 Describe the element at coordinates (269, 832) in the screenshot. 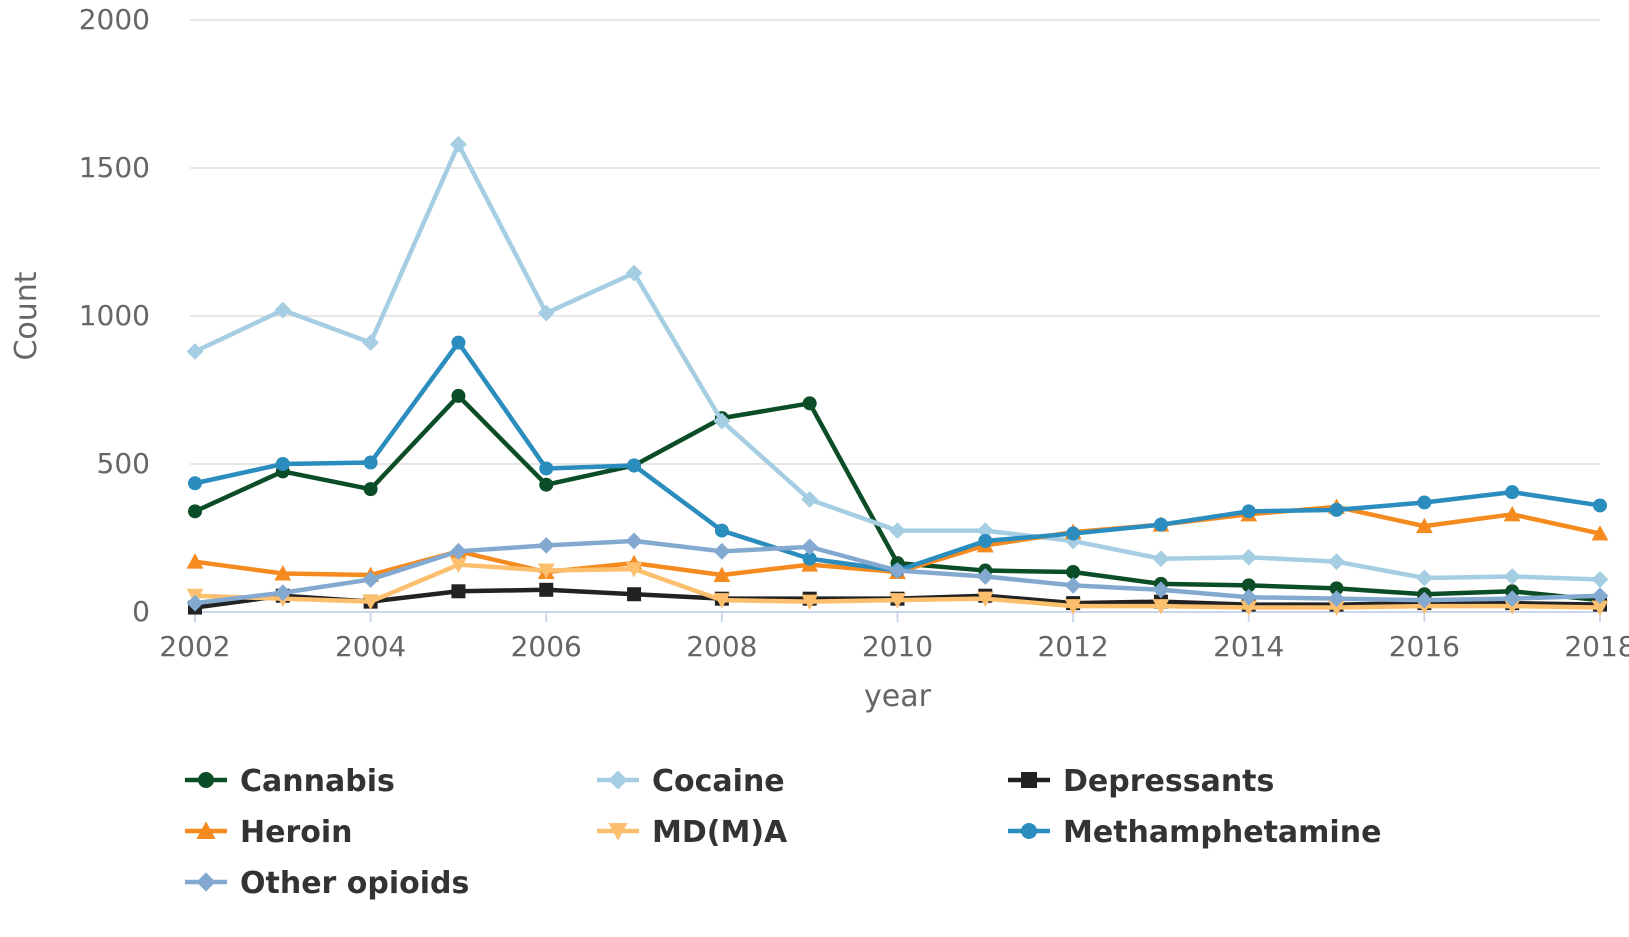

I see `legend-item-heroin: Heroin` at that location.